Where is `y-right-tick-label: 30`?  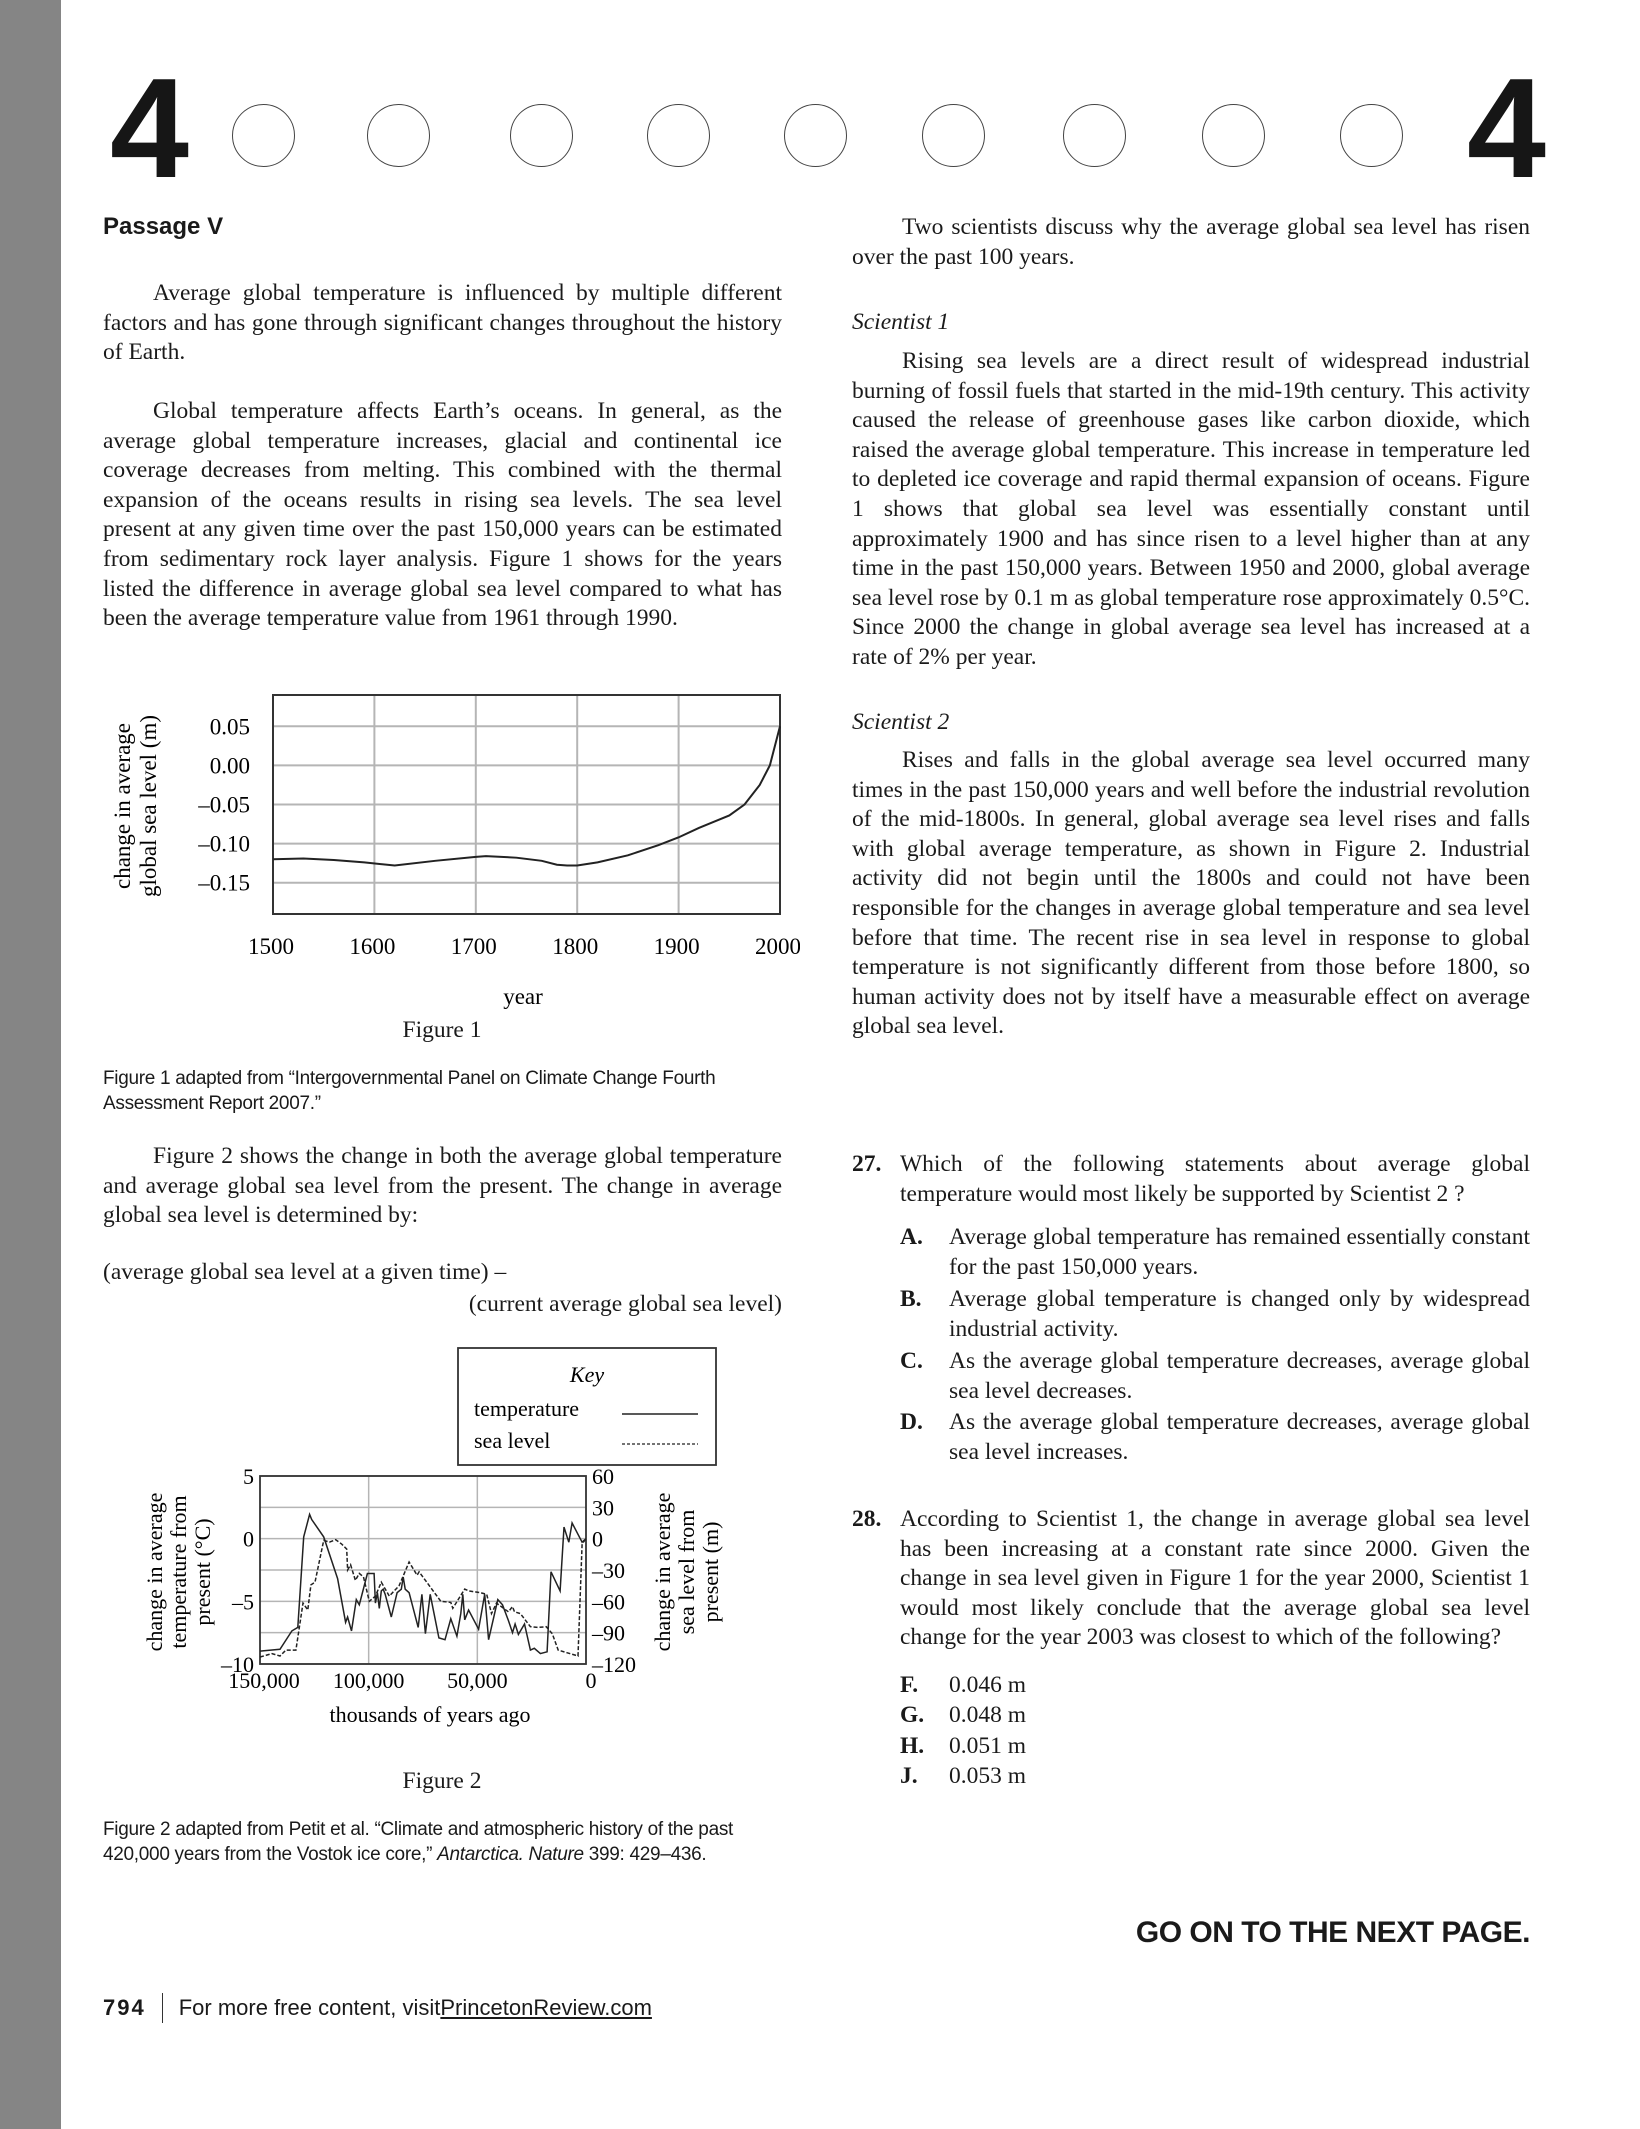 y-right-tick-label: 30 is located at coordinates (603, 1507).